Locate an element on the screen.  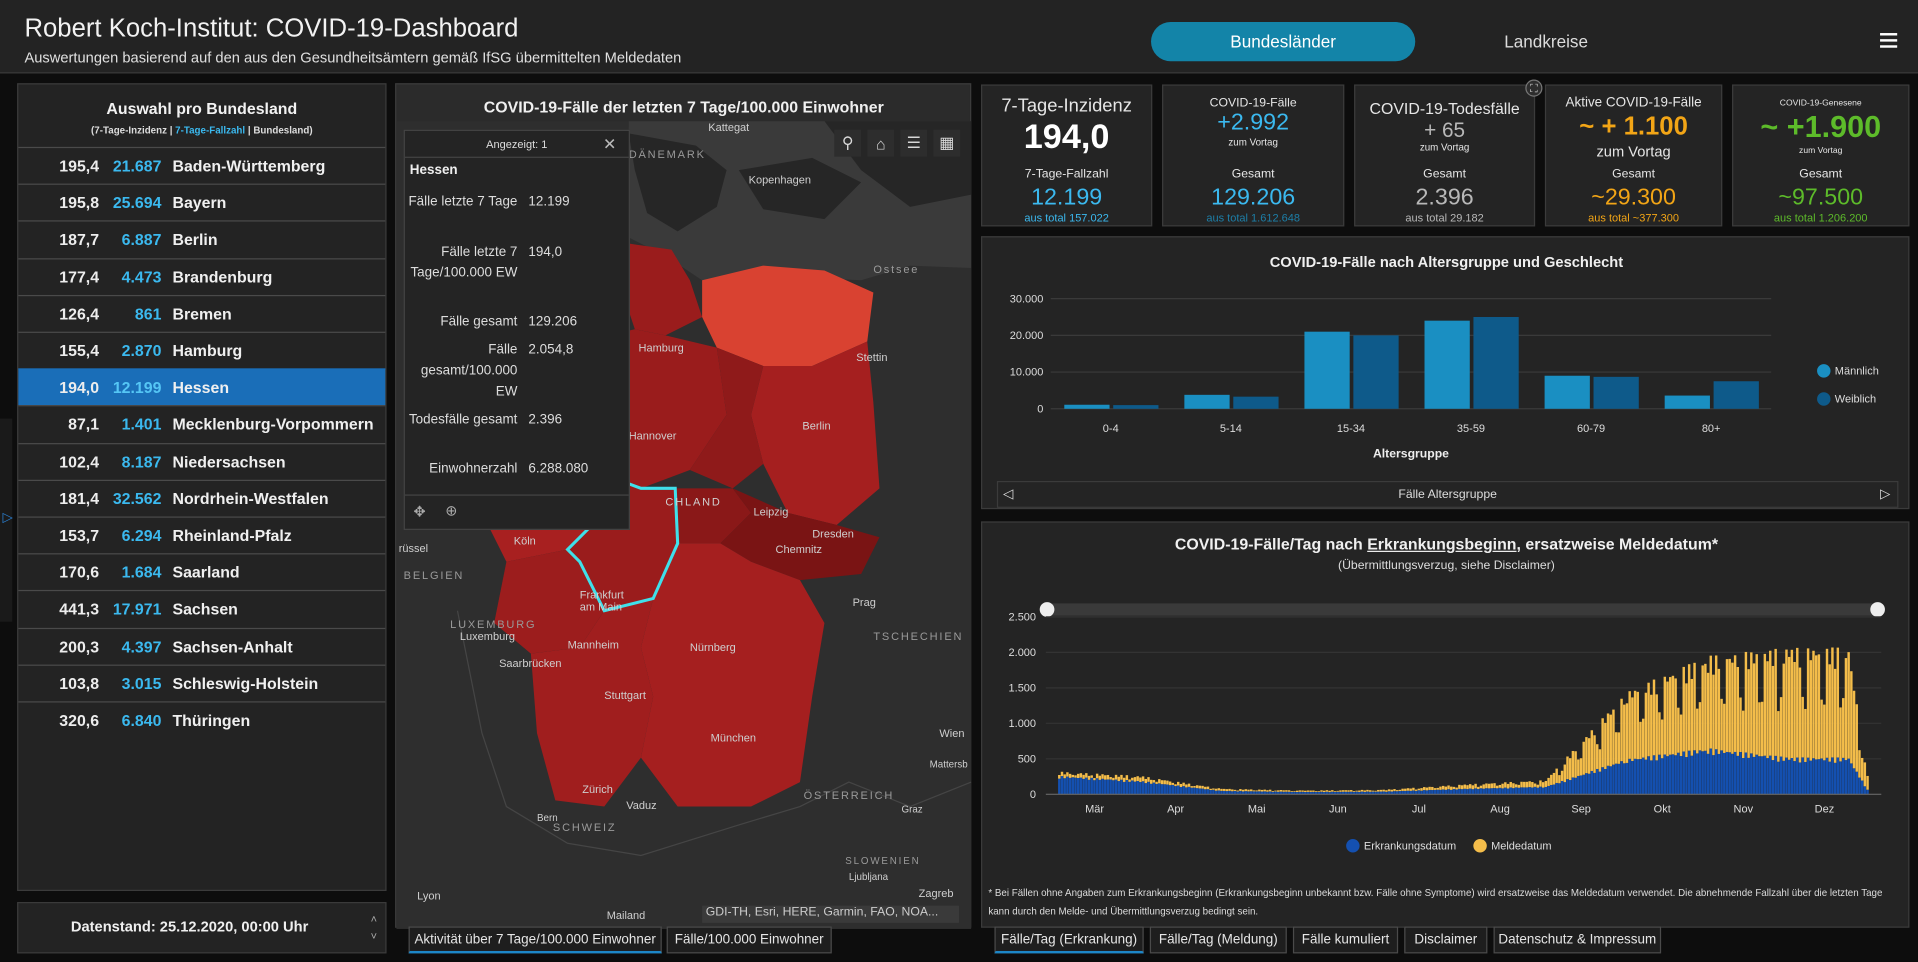
state-row: 102,4 8.187 Niedersachsen is located at coordinates (202, 461).